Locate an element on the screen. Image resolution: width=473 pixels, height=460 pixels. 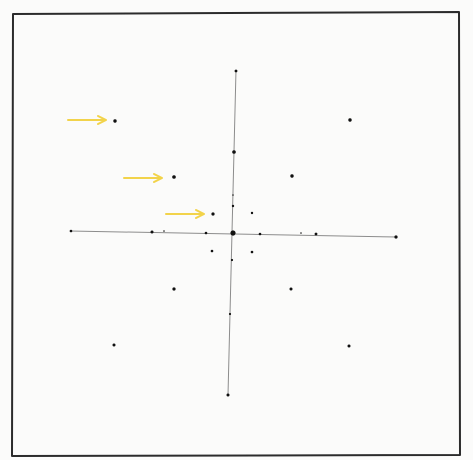
dot-upper-axis is located at coordinates (234, 152).